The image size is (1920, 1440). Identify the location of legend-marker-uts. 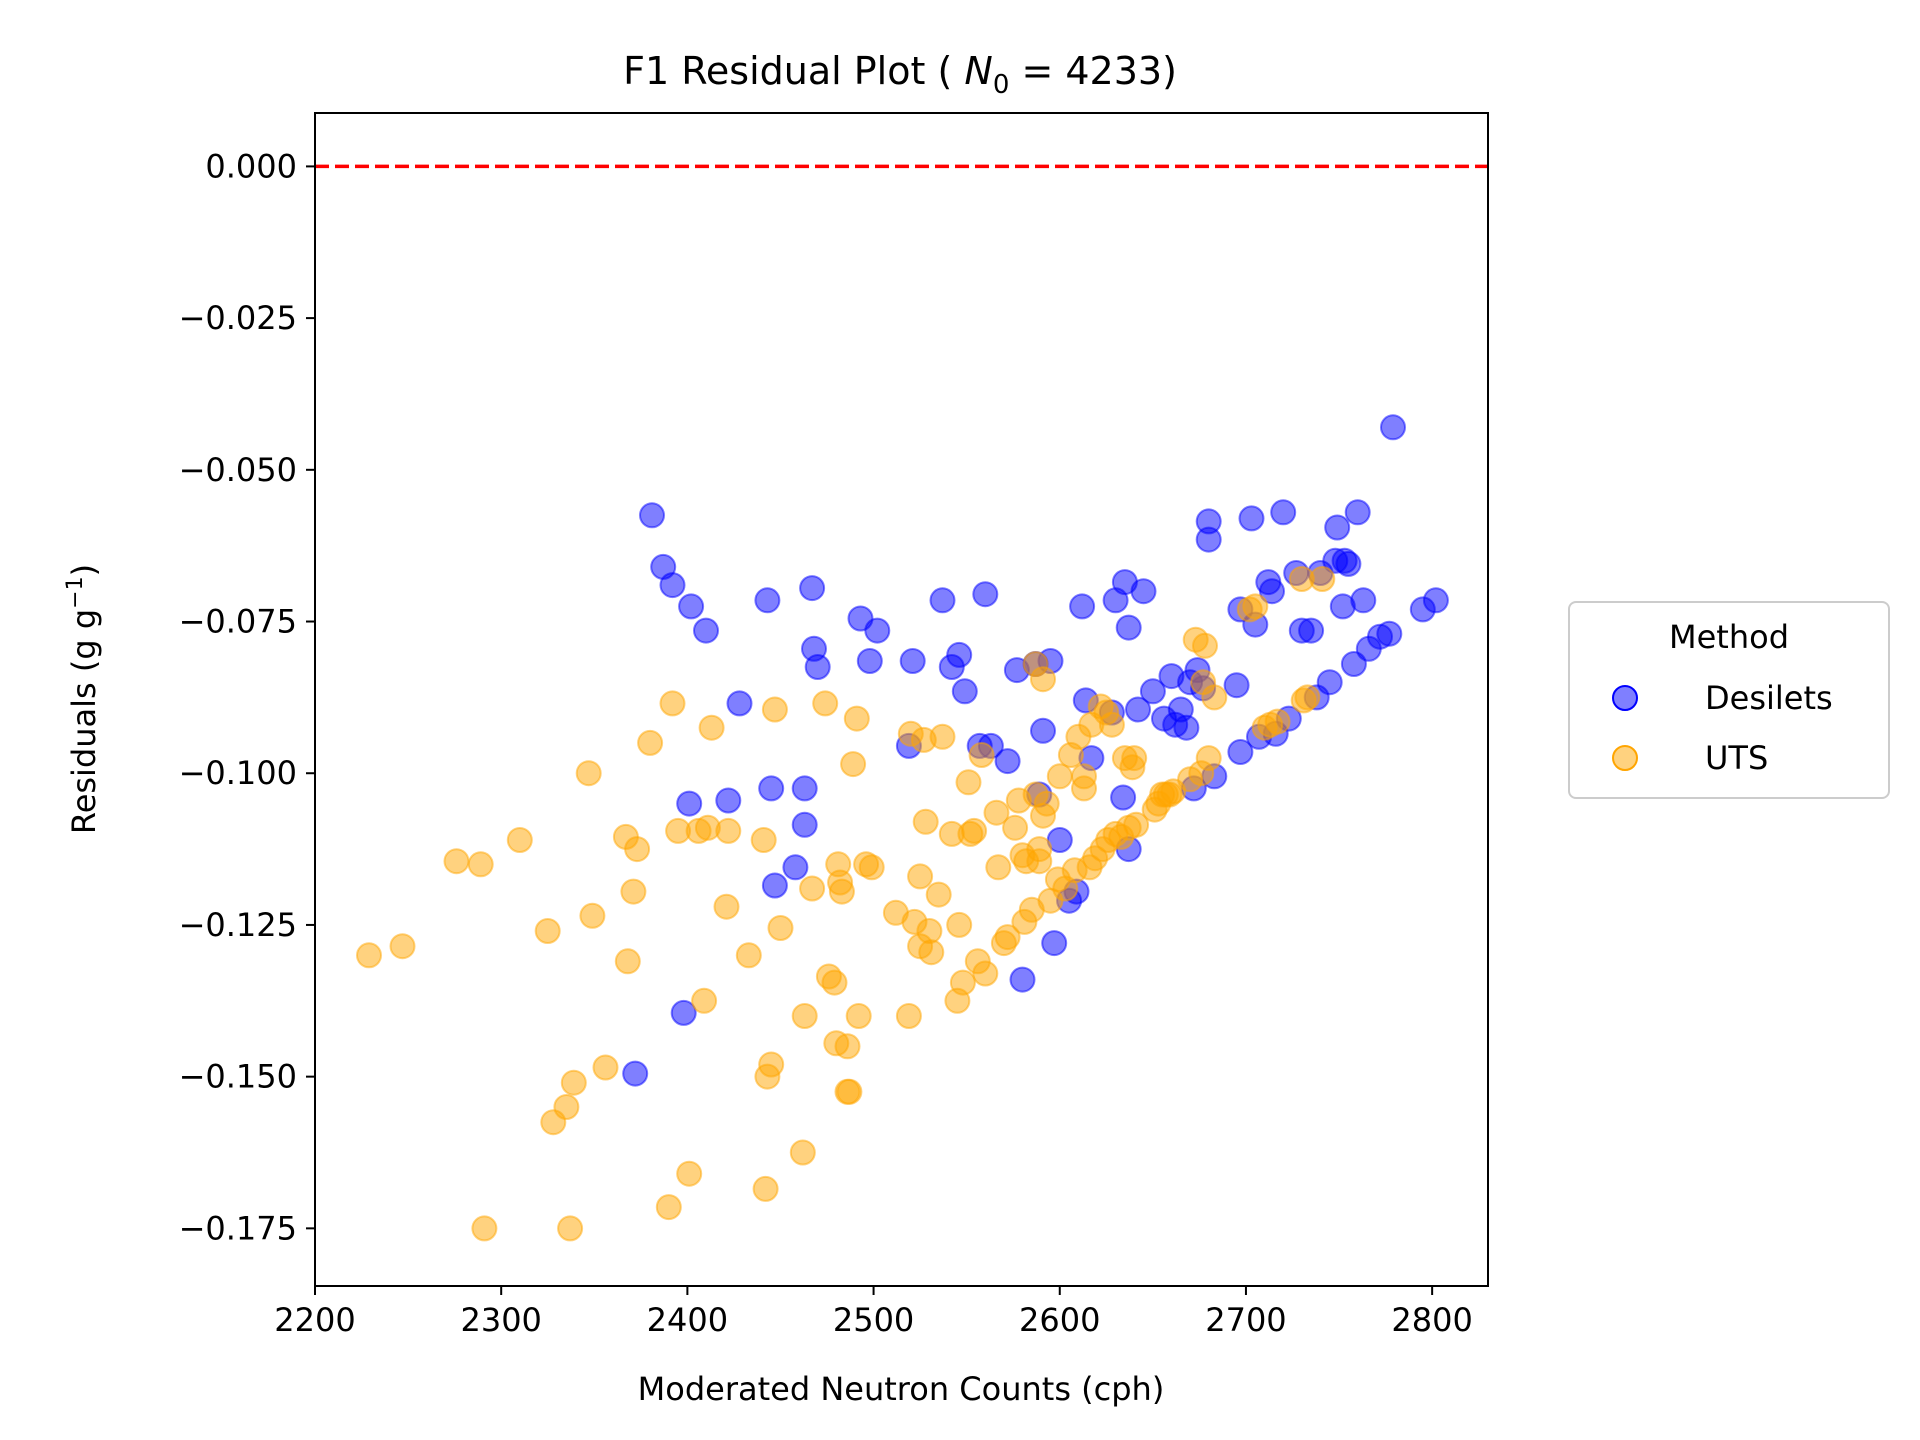
(1625, 758).